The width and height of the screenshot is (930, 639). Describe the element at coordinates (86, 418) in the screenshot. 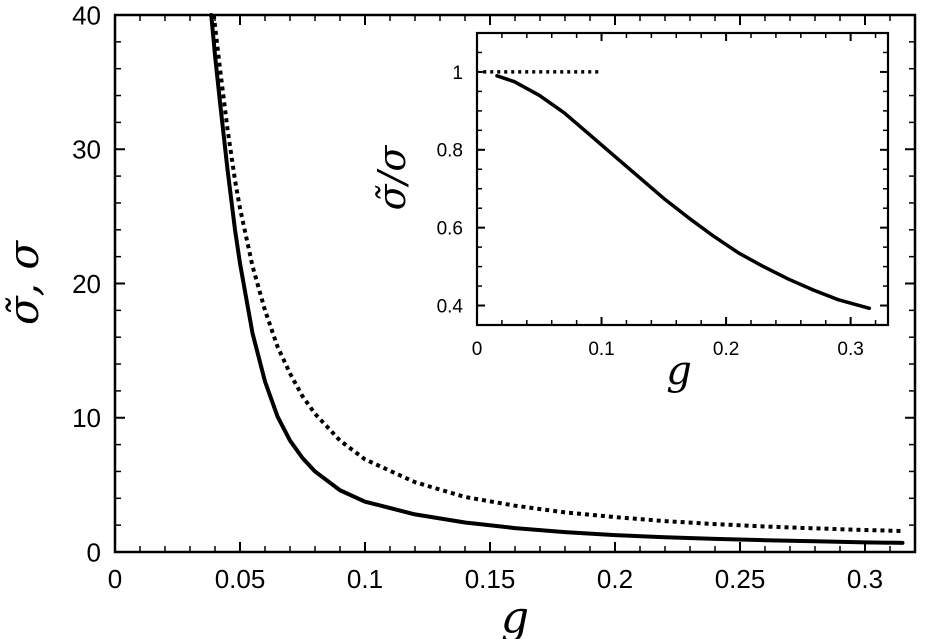

I see `main-y-tick-label: 10` at that location.